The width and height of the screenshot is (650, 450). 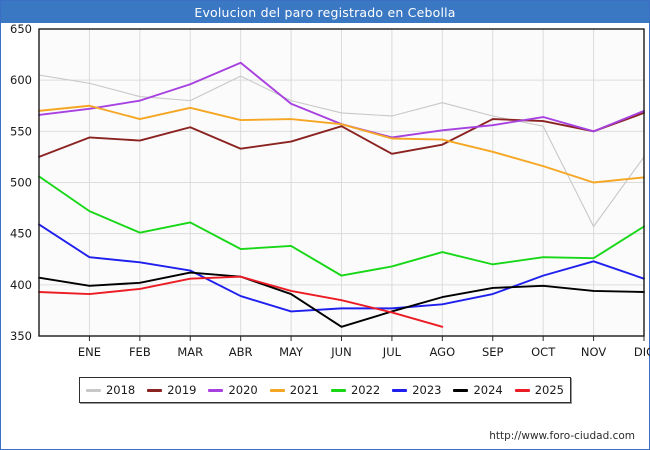 I want to click on source-attribution: http://www.foro-ciudad.com, so click(x=562, y=436).